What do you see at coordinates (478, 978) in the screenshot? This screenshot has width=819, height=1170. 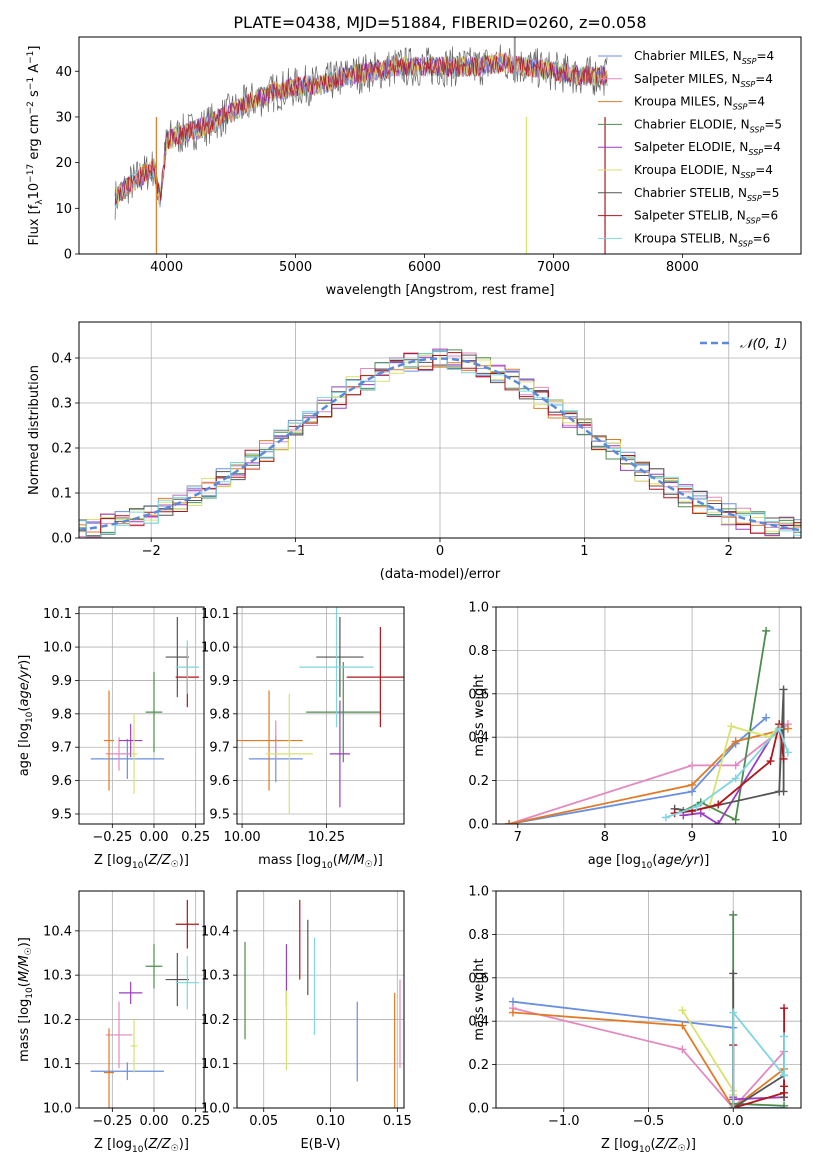 I see `y-tick-label: 0.6` at bounding box center [478, 978].